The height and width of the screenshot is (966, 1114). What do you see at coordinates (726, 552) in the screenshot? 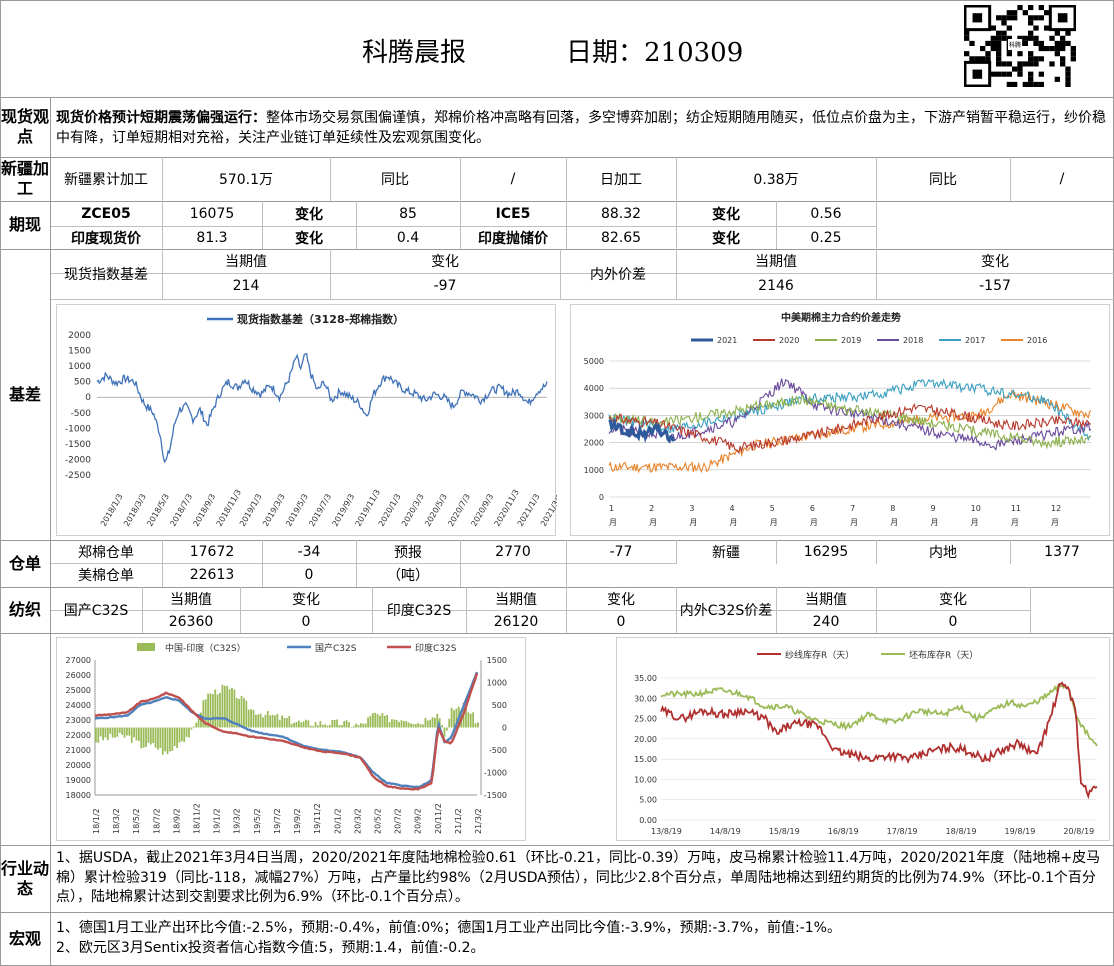
I see `xinjiang-warrant-label: 新疆` at bounding box center [726, 552].